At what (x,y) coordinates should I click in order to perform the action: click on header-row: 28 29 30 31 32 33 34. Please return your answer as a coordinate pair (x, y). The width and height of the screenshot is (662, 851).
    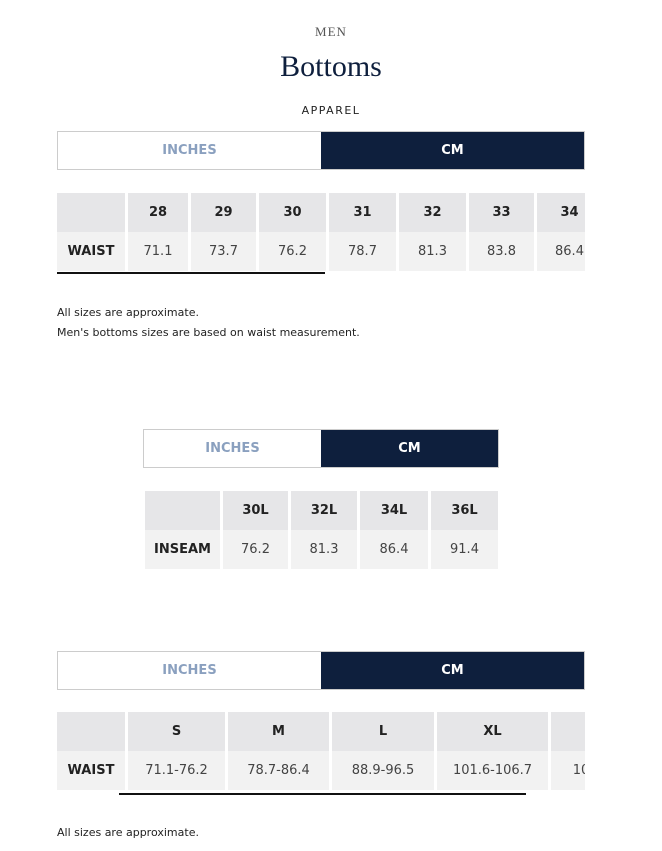
    Looking at the image, I should click on (321, 212).